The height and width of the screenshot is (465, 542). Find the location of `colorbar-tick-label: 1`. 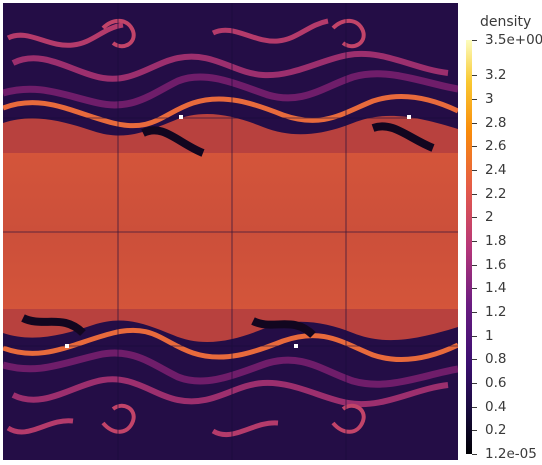

colorbar-tick-label: 1 is located at coordinates (489, 336).